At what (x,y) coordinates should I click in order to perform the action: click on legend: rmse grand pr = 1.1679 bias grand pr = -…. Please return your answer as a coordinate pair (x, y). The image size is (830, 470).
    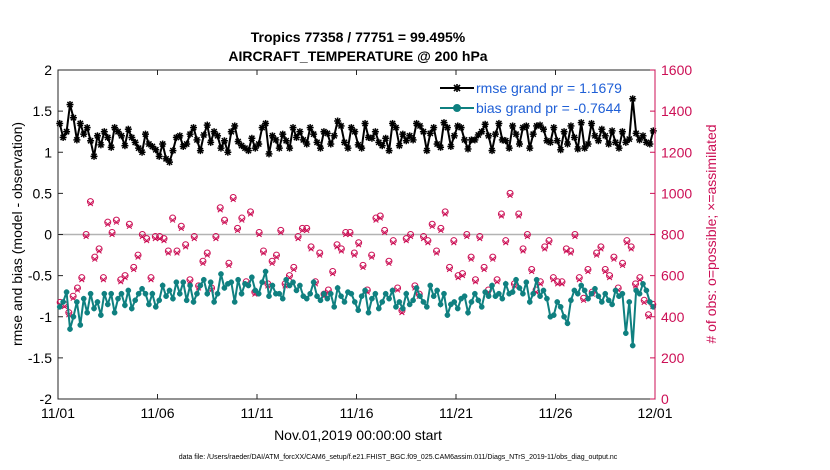
    Looking at the image, I should click on (531, 98).